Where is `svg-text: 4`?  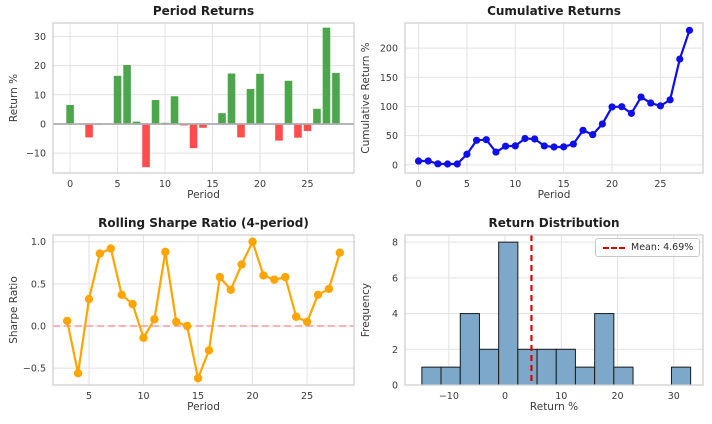
svg-text: 4 is located at coordinates (395, 314).